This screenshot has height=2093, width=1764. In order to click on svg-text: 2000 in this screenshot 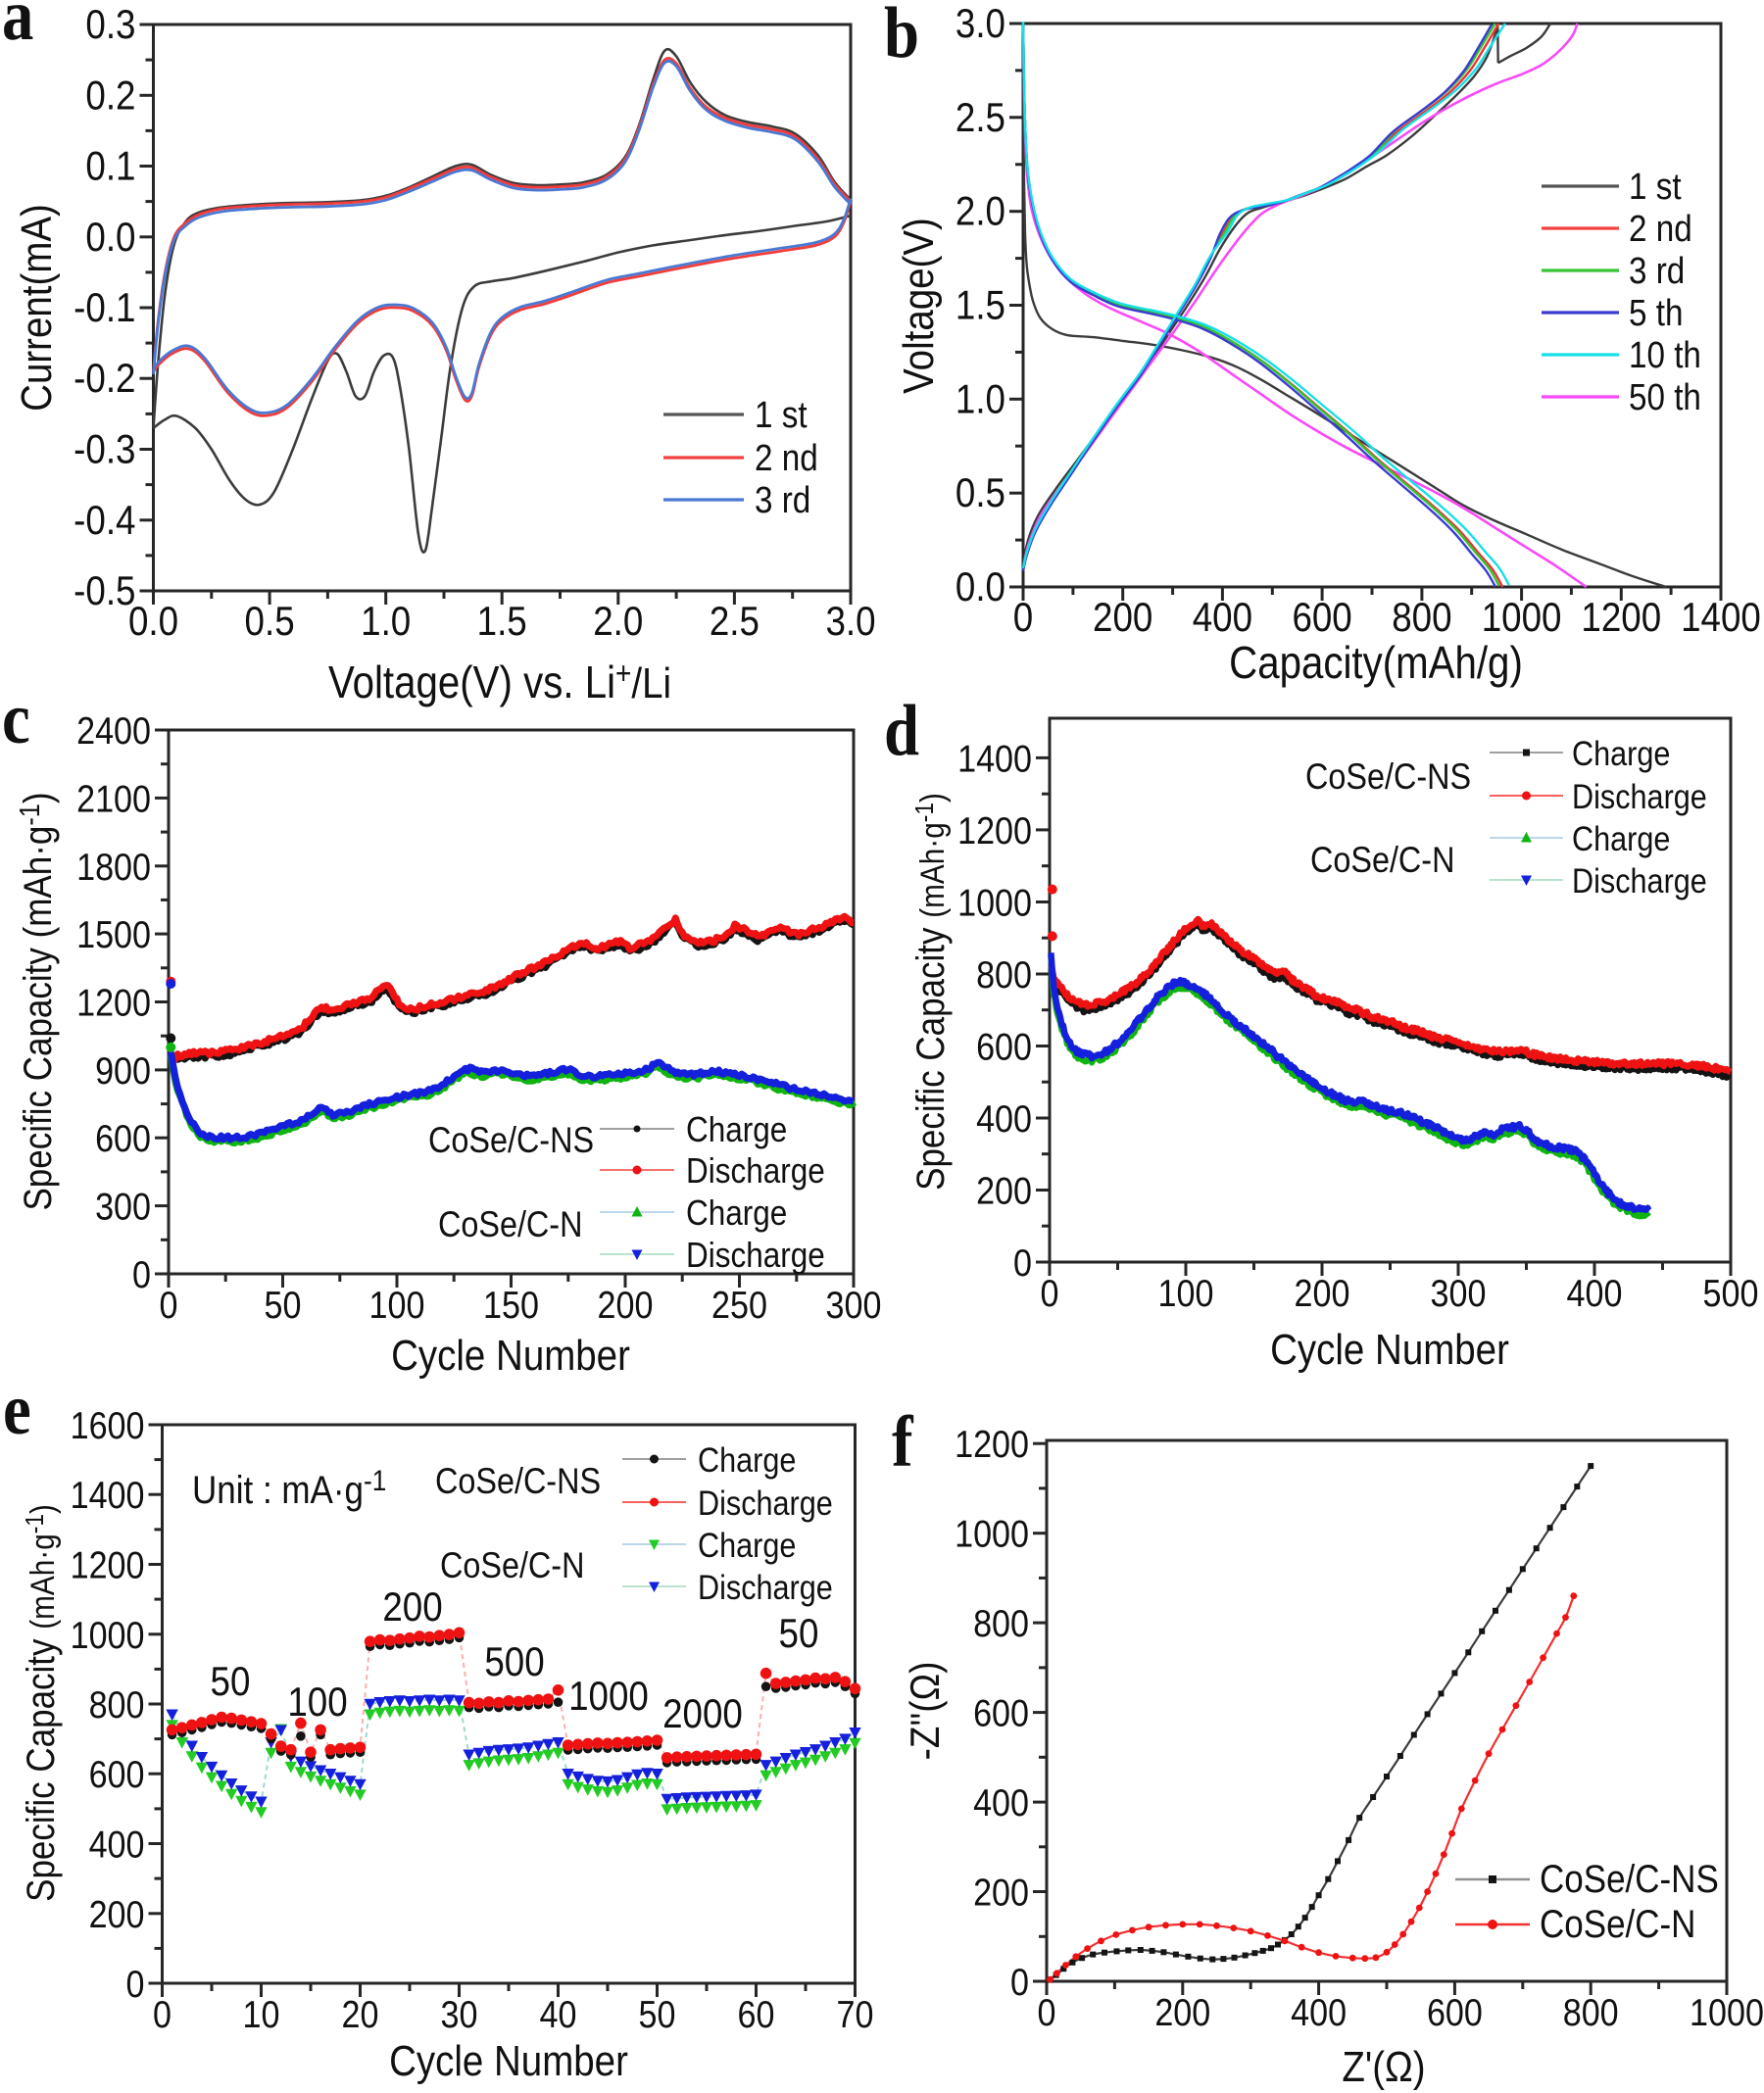, I will do `click(702, 1714)`.